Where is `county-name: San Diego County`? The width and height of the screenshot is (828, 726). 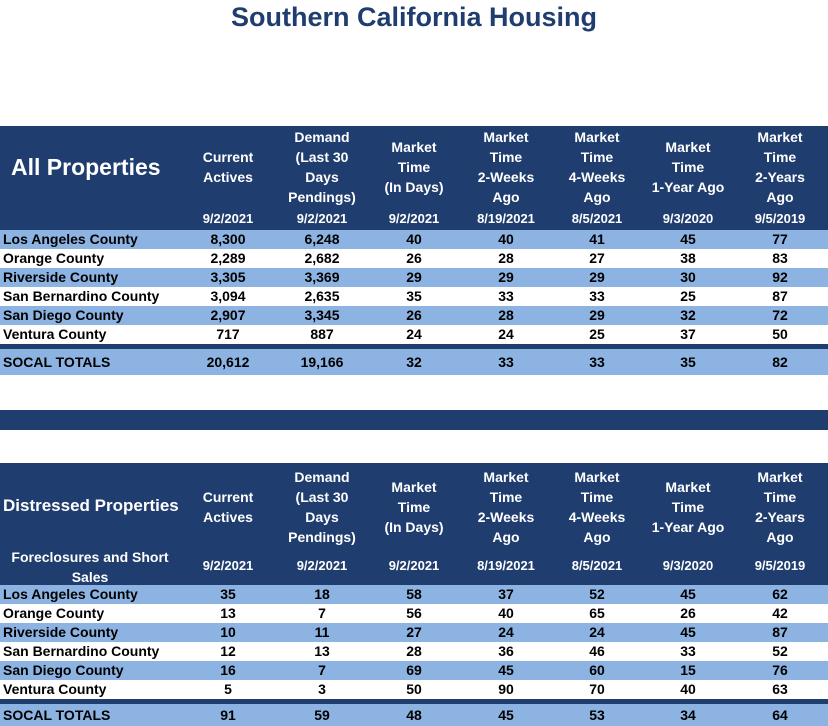 county-name: San Diego County is located at coordinates (63, 315).